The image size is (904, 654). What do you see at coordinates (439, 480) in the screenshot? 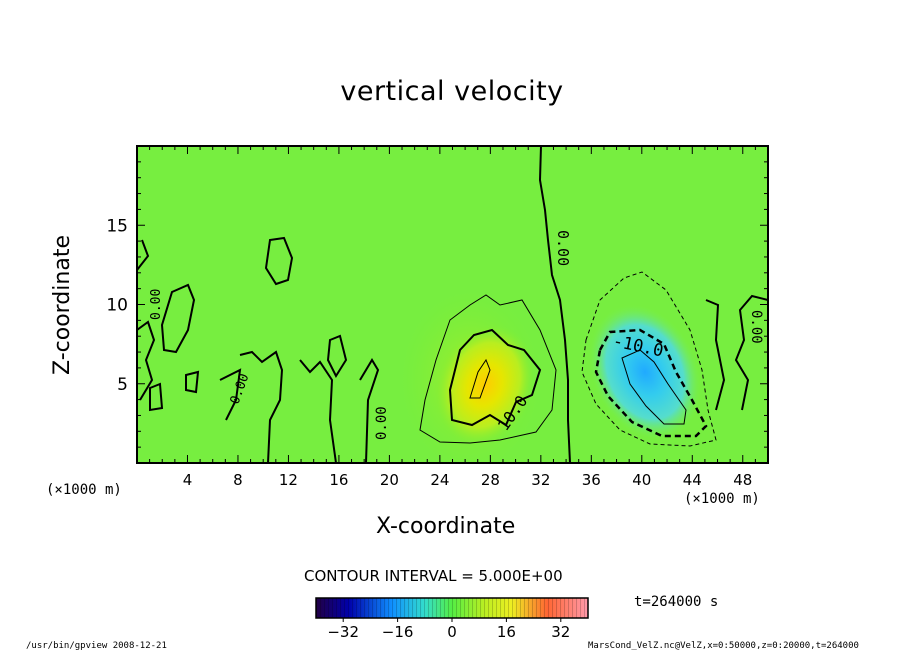
I see `x-tick-label: 24` at bounding box center [439, 480].